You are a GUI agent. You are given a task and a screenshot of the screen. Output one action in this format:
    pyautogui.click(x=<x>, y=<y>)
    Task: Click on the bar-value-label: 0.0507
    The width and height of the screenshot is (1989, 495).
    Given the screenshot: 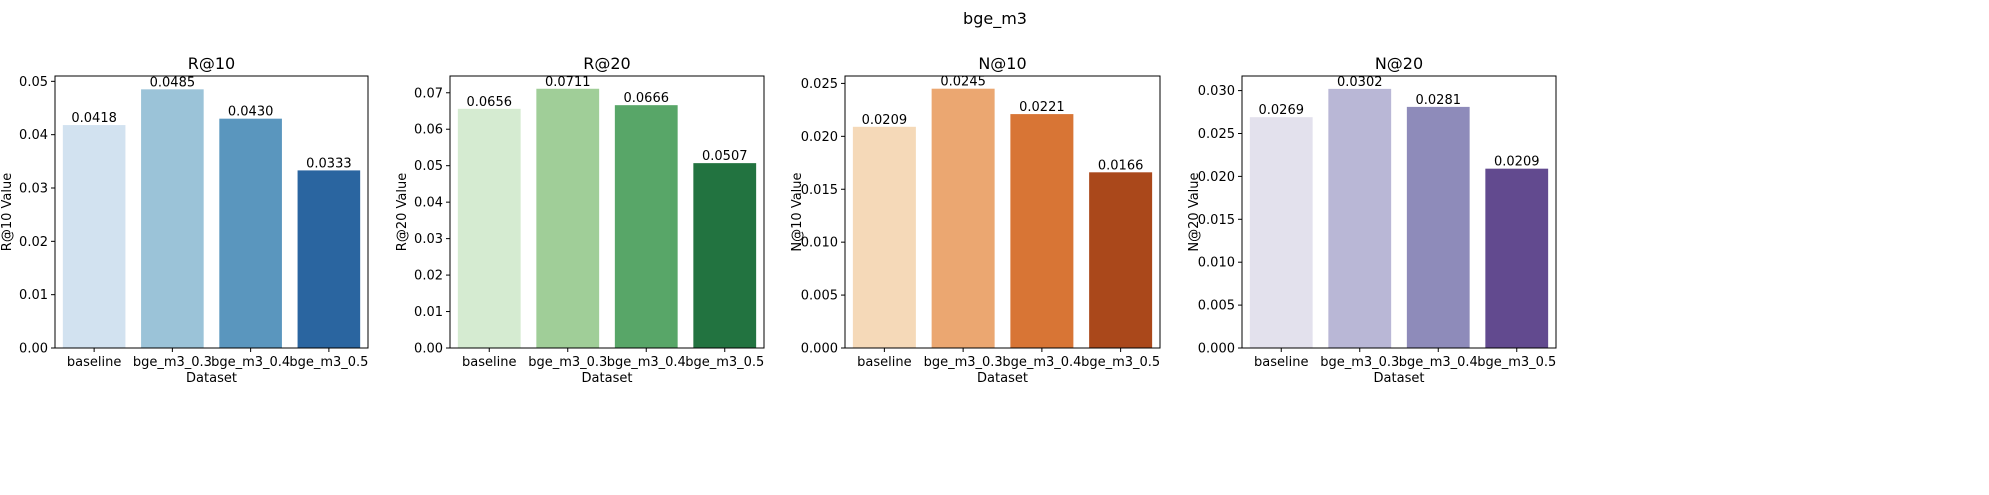 What is the action you would take?
    pyautogui.click(x=725, y=156)
    